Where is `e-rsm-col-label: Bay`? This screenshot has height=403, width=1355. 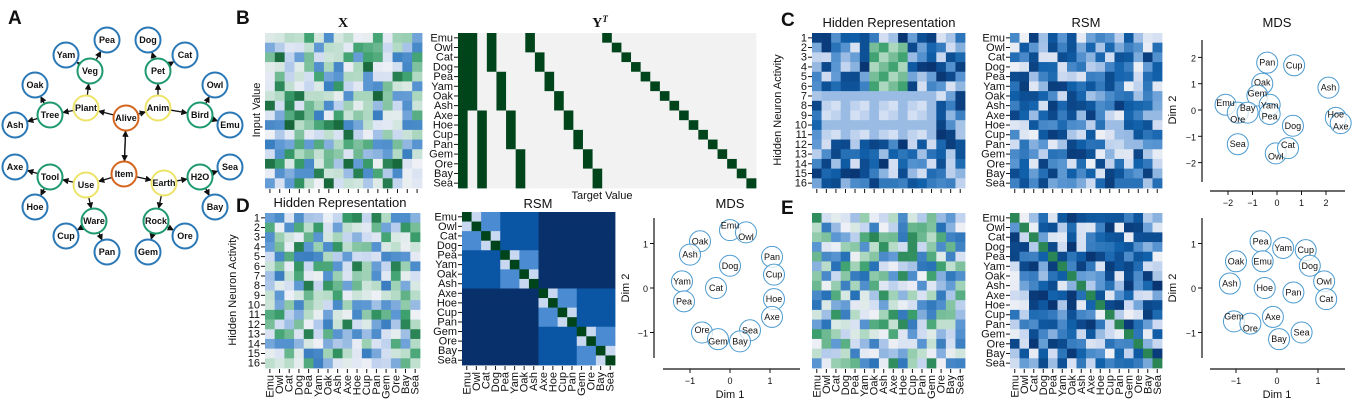 e-rsm-col-label: Bay is located at coordinates (1148, 384).